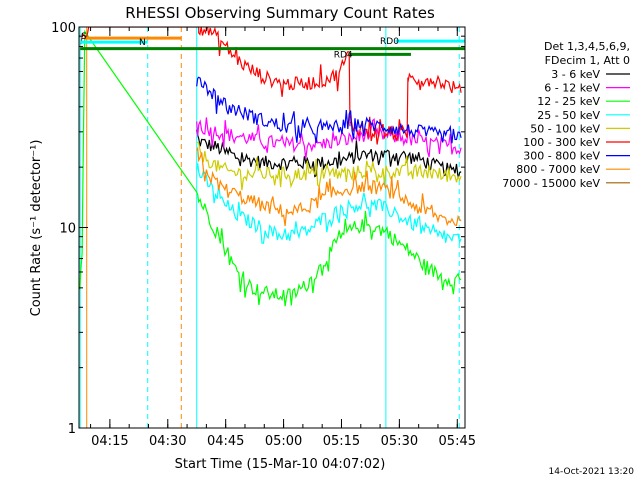  I want to click on status-flag-label-rd4: RD4, so click(343, 55).